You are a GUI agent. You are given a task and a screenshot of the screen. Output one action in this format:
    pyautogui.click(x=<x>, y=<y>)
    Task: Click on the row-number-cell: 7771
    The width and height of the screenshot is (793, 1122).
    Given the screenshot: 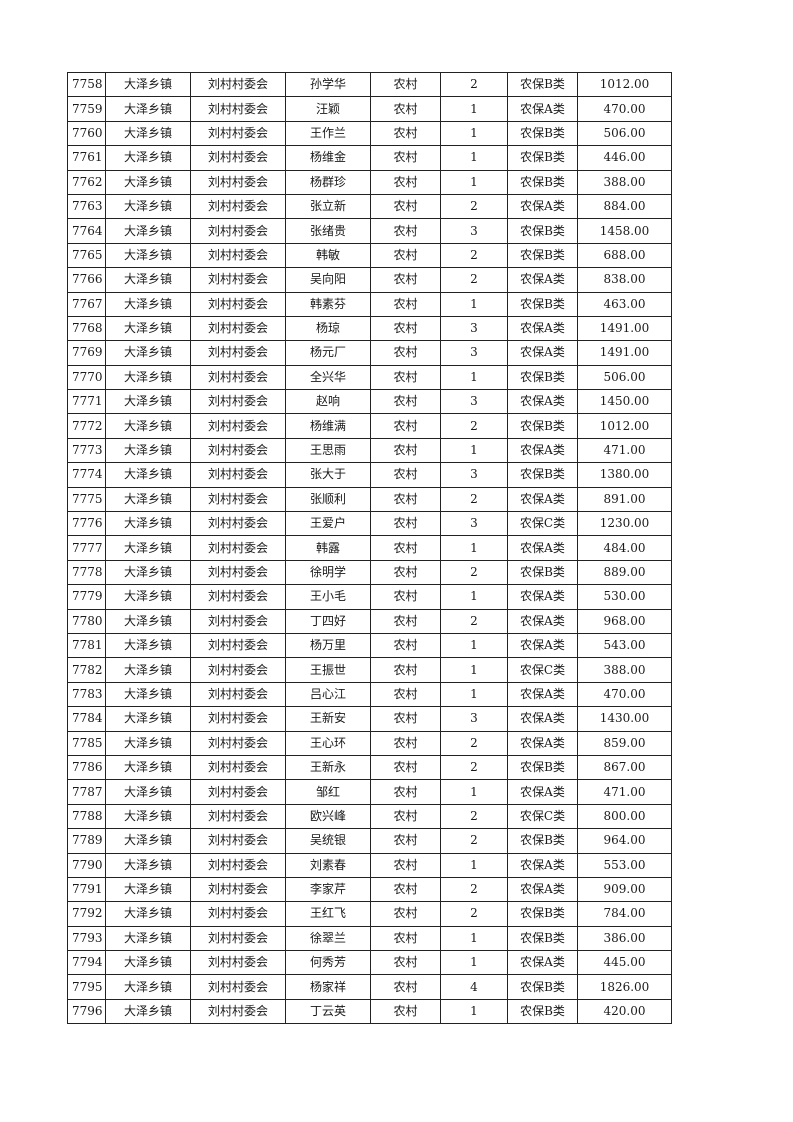 What is the action you would take?
    pyautogui.click(x=86, y=402)
    